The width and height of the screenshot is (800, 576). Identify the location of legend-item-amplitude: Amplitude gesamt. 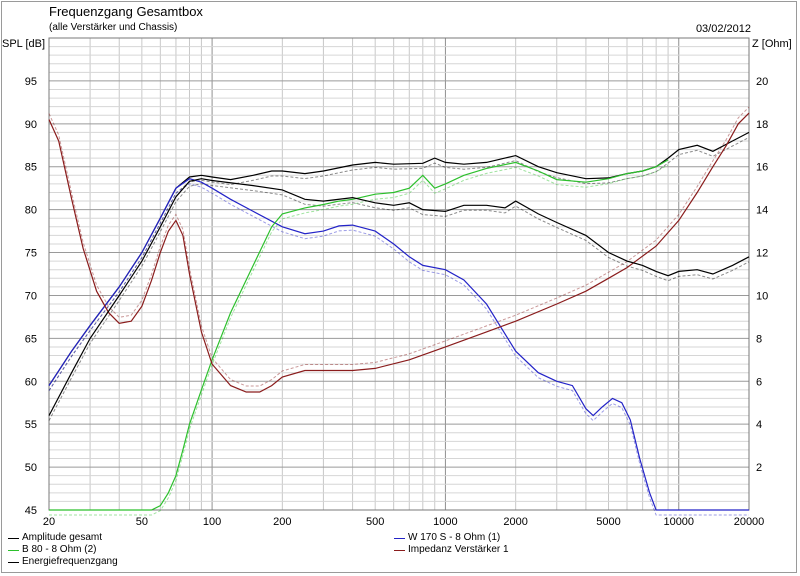
(63, 538).